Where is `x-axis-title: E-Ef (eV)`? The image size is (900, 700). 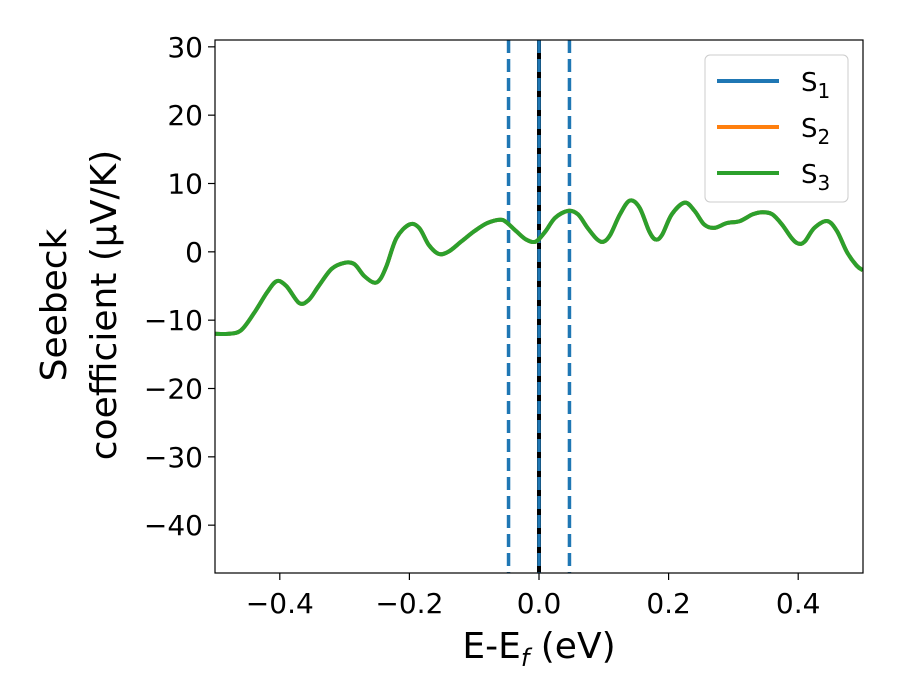 x-axis-title: E-Ef (eV) is located at coordinates (538, 649).